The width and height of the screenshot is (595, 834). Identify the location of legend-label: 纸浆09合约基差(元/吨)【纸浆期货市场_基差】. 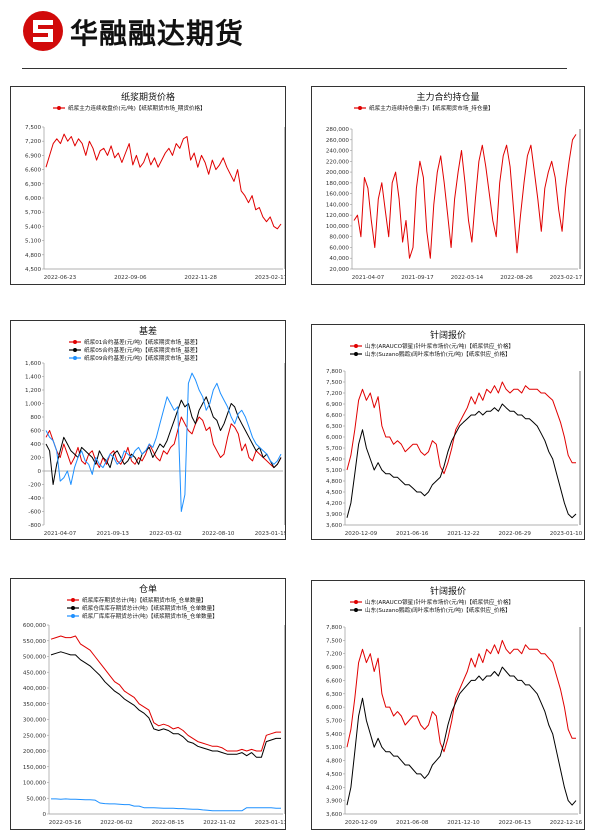
(142, 358).